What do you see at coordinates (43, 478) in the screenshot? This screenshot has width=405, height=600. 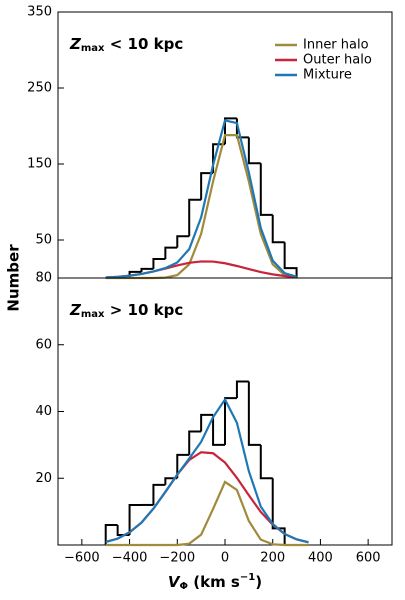 I see `y-tick-label: 20` at bounding box center [43, 478].